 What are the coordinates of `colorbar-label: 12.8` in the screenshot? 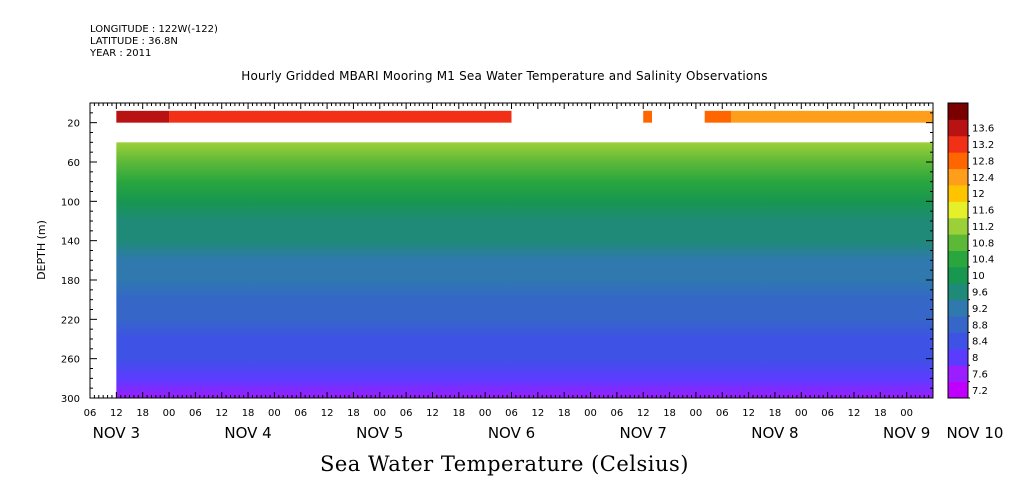 It's located at (983, 161).